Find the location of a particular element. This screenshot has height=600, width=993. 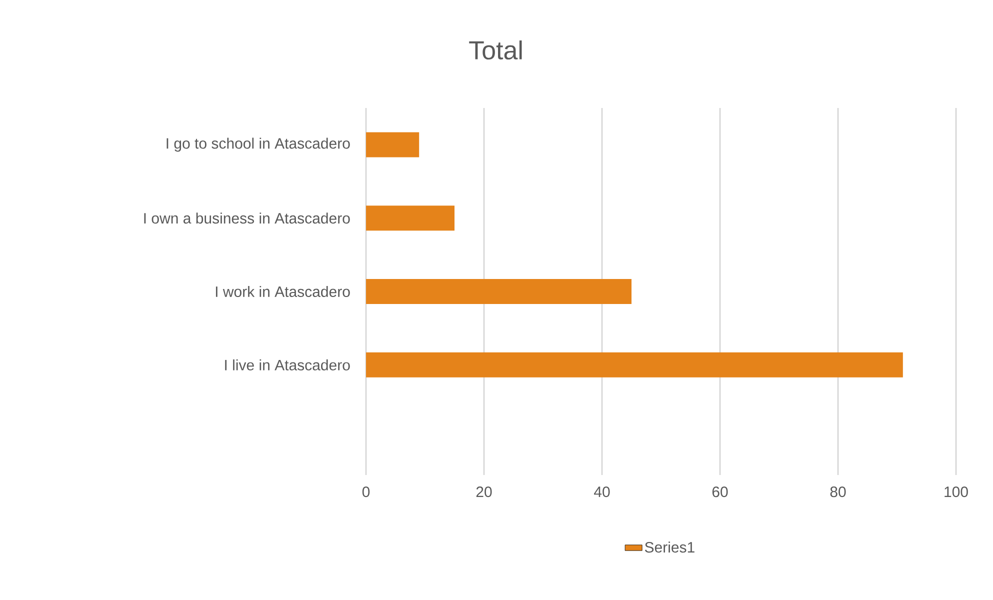

x-tick-label: 80 is located at coordinates (838, 492).